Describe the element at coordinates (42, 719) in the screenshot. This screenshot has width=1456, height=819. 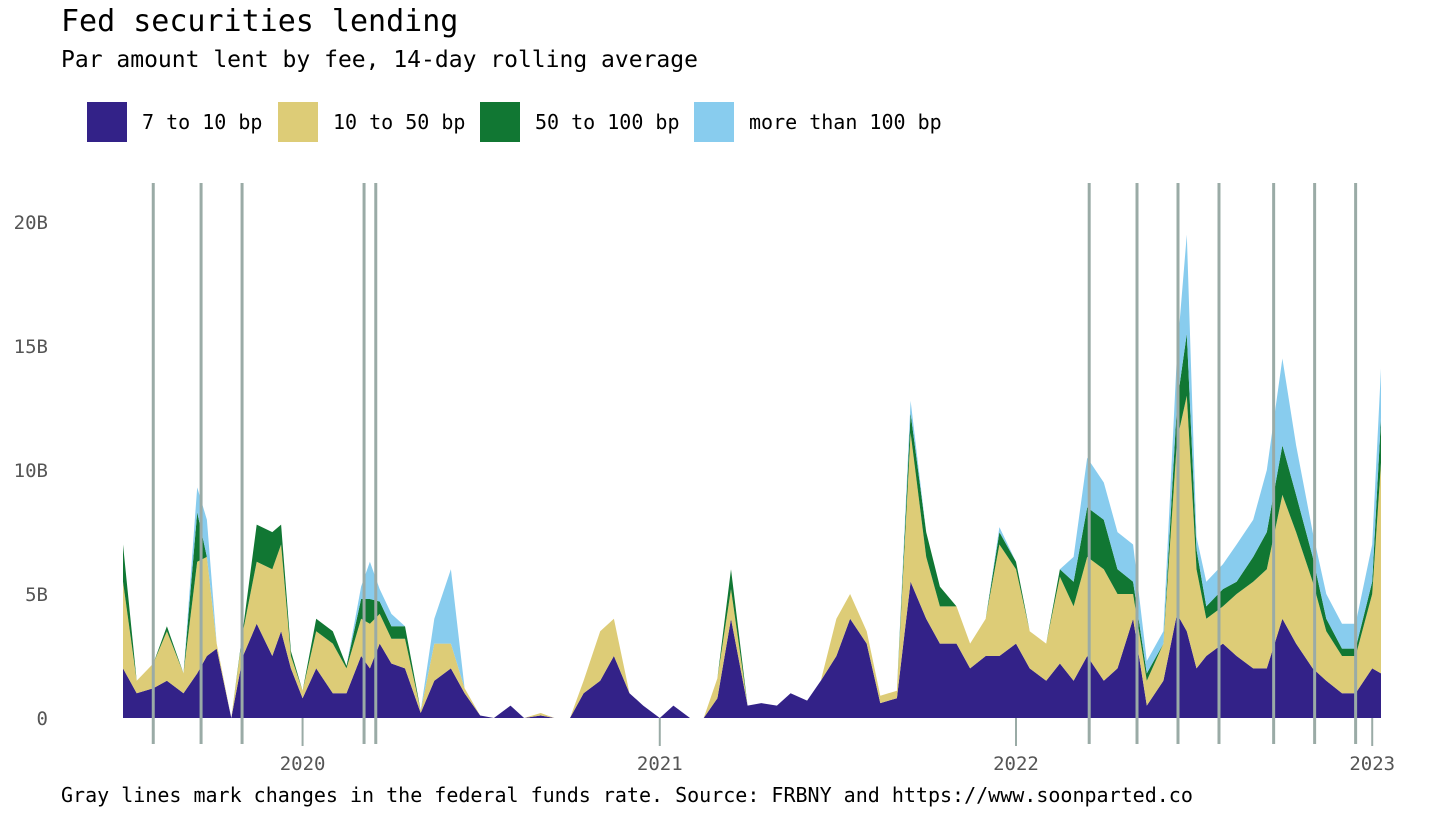
I see `y-tick-label: 0` at that location.